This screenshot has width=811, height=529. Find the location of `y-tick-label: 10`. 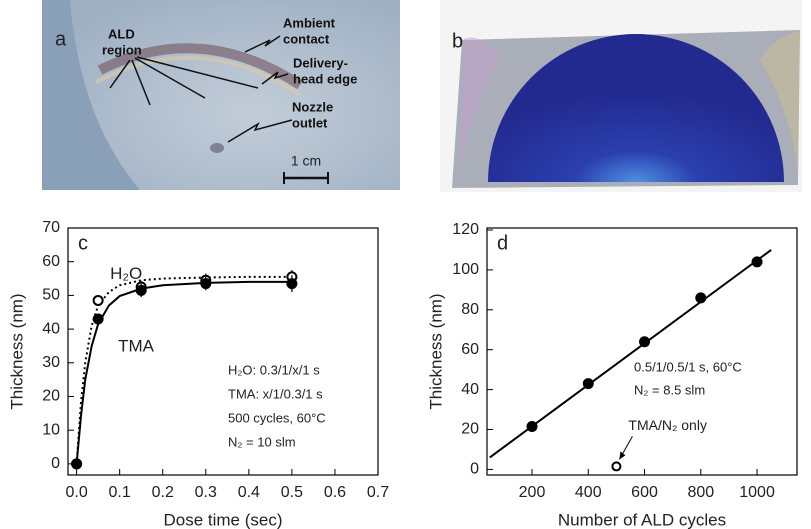

y-tick-label: 10 is located at coordinates (51, 429).